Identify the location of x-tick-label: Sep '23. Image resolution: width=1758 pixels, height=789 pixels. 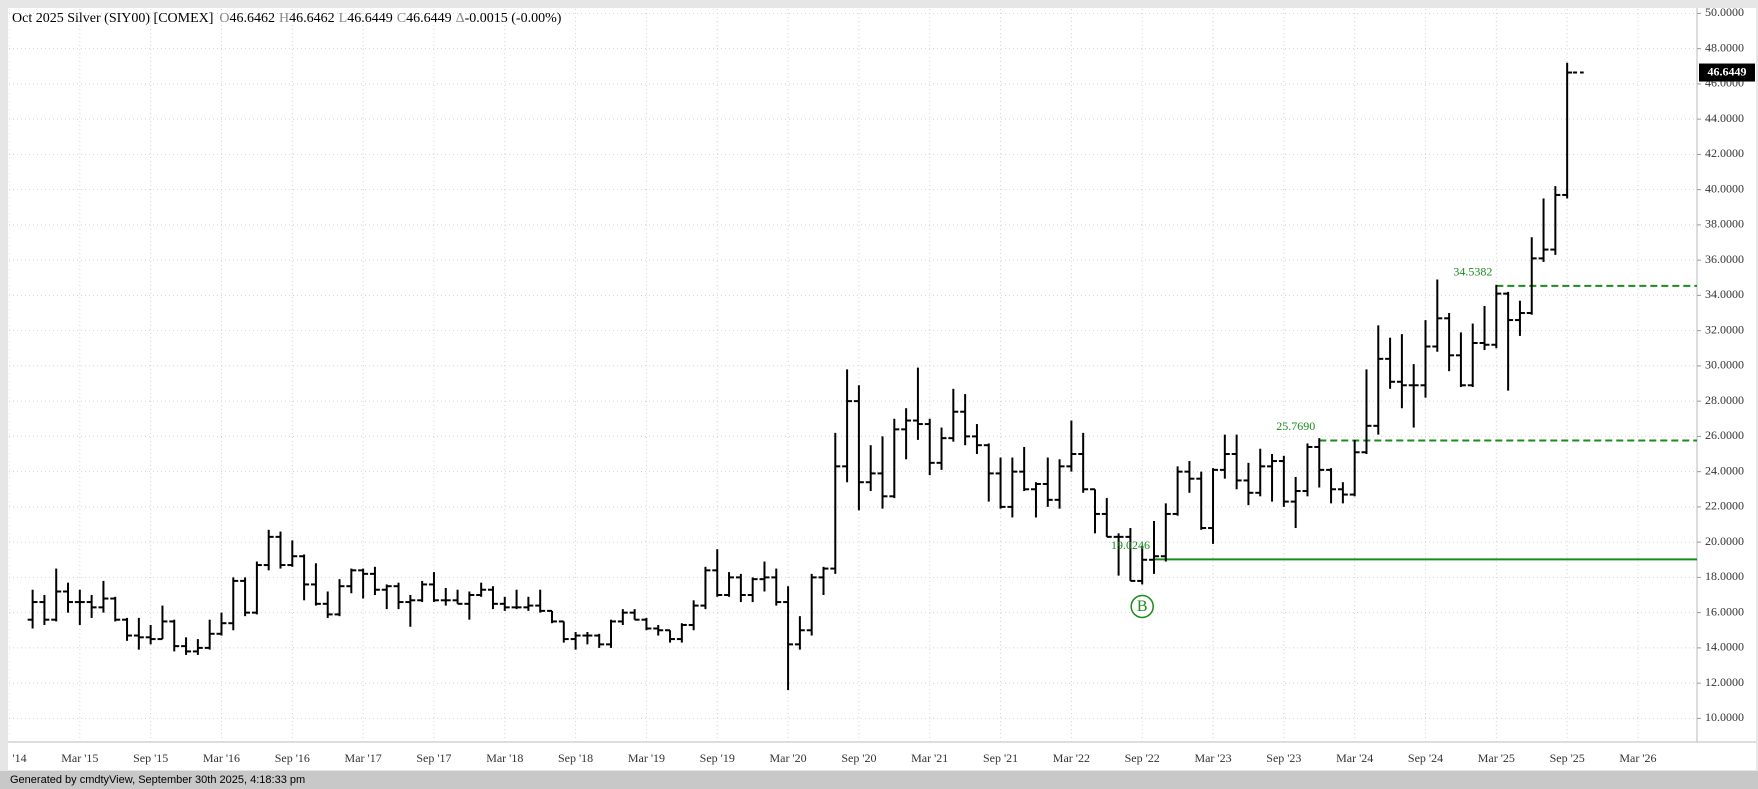
(1283, 758).